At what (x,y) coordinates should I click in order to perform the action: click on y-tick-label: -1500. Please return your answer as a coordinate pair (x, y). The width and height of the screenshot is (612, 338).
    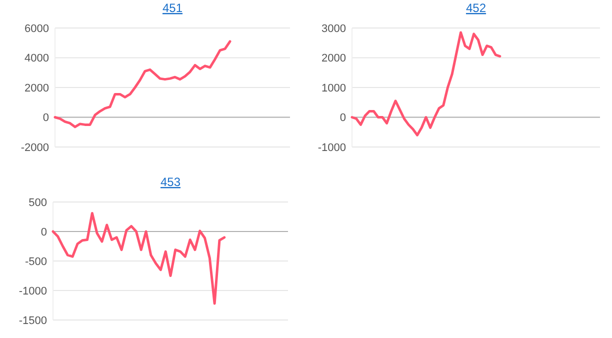
    Looking at the image, I should click on (32, 320).